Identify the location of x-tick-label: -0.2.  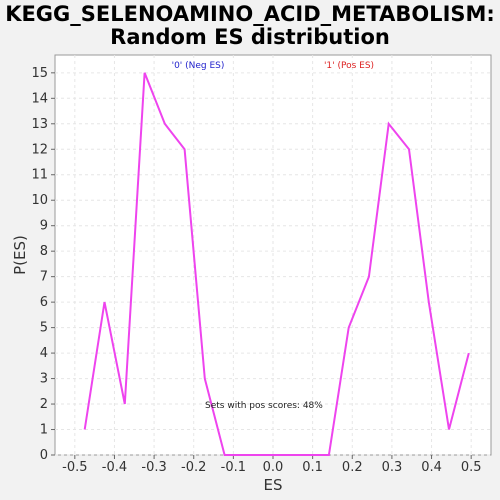
(193, 467).